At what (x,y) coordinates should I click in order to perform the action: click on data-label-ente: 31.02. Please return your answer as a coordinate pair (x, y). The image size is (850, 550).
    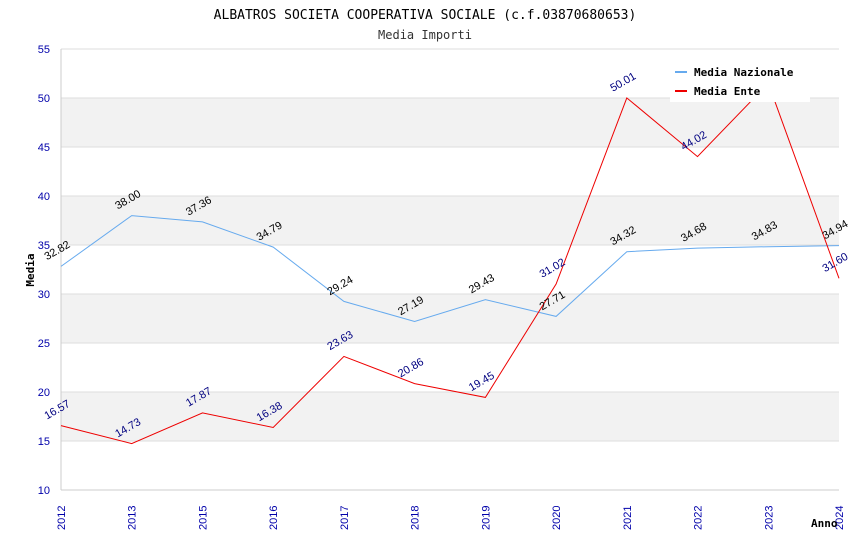
    Looking at the image, I should click on (553, 268).